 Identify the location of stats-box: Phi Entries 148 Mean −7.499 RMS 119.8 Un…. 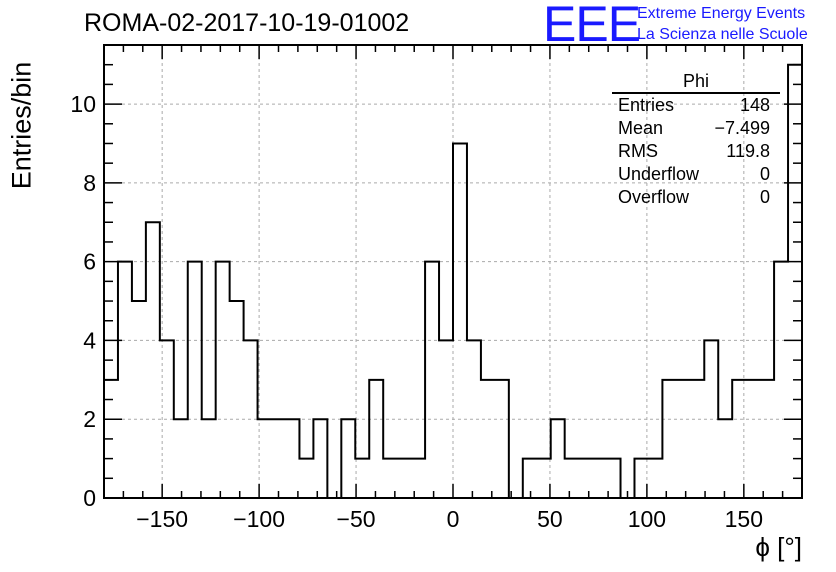
(696, 139).